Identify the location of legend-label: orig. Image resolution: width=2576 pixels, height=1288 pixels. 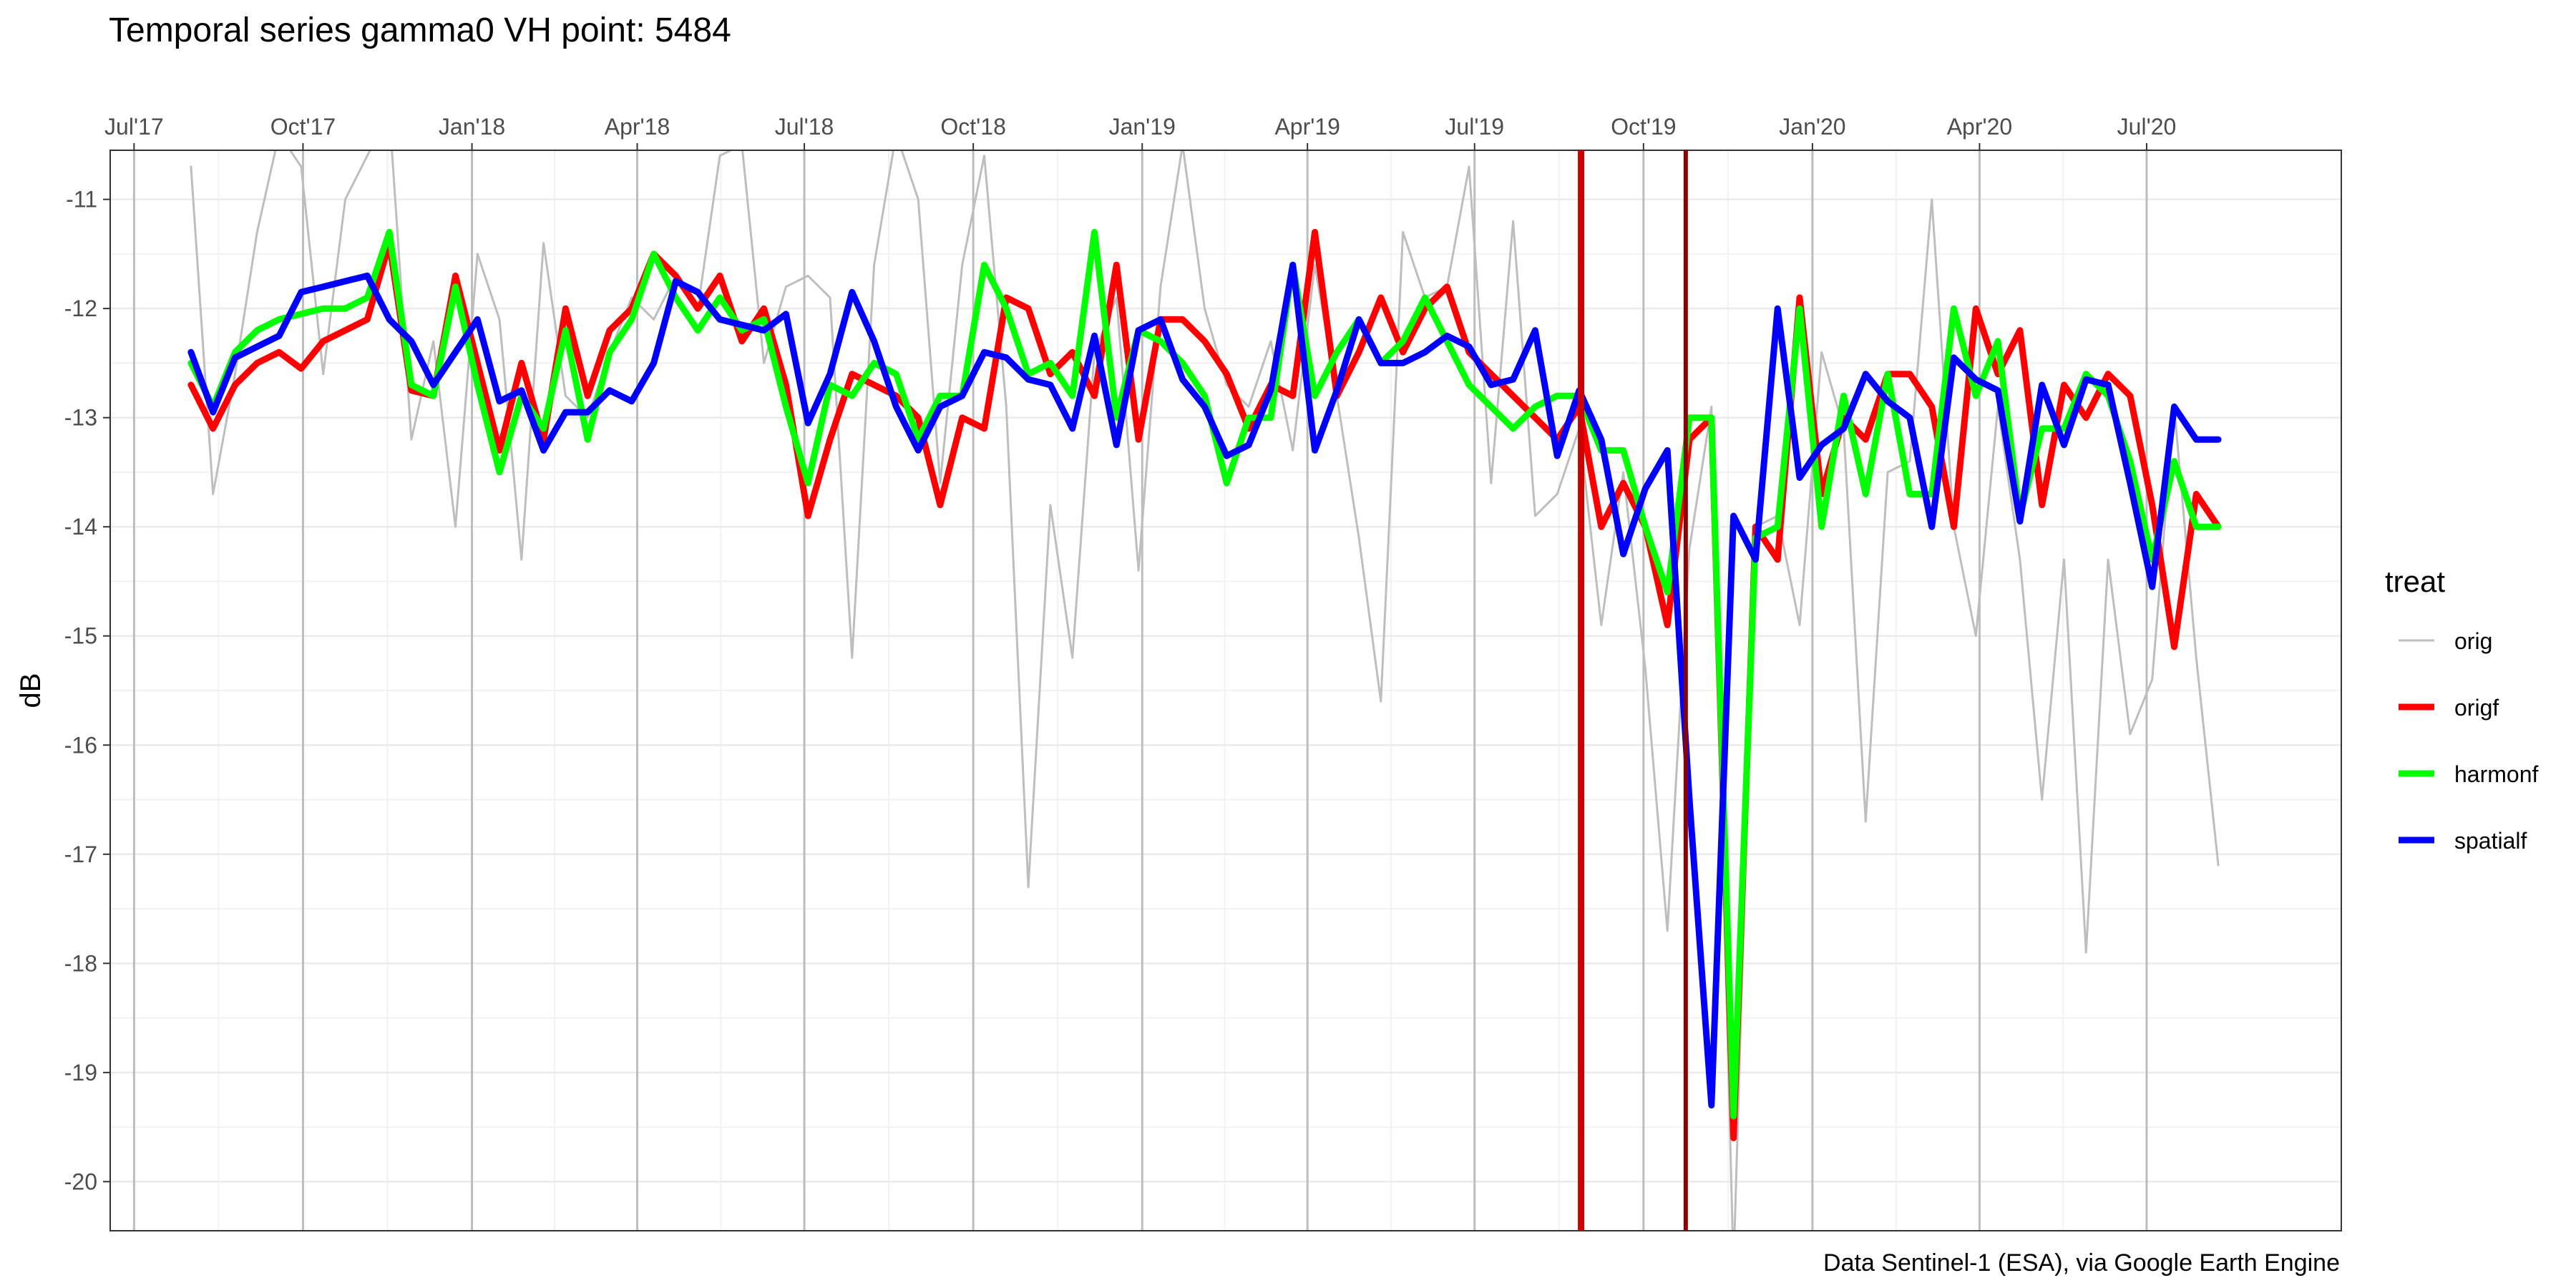
(2473, 641).